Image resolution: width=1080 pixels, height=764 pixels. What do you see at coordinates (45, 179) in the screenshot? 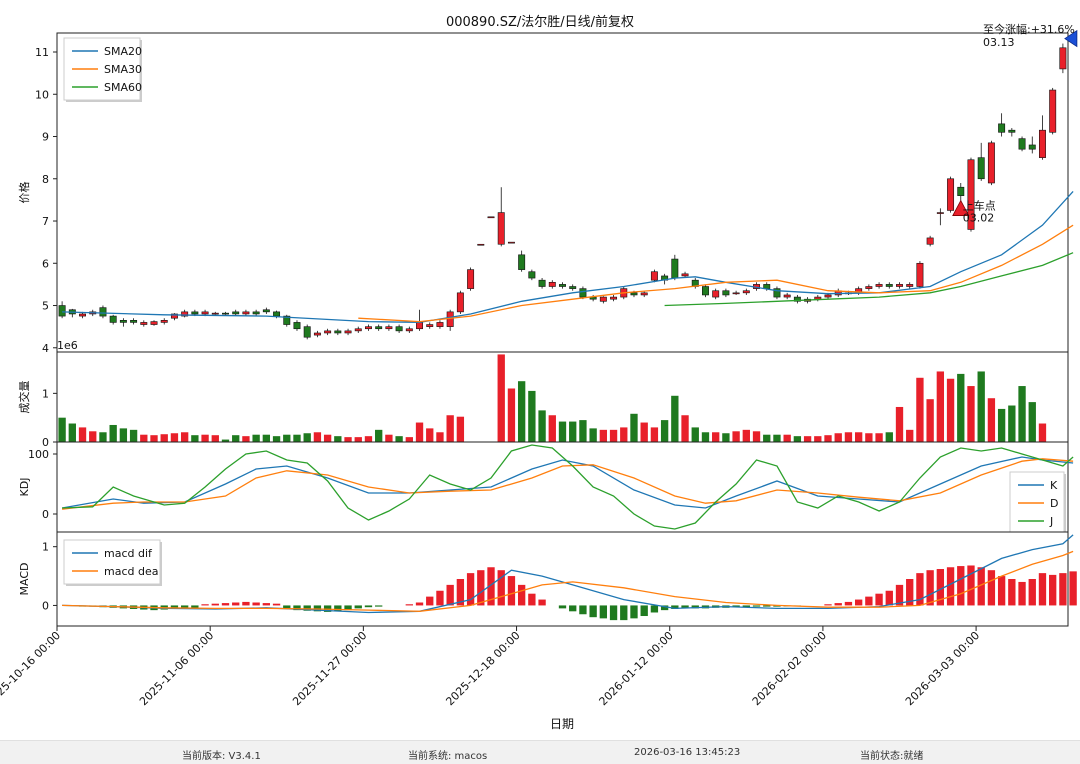
I see `y-tick-label: 8` at bounding box center [45, 179].